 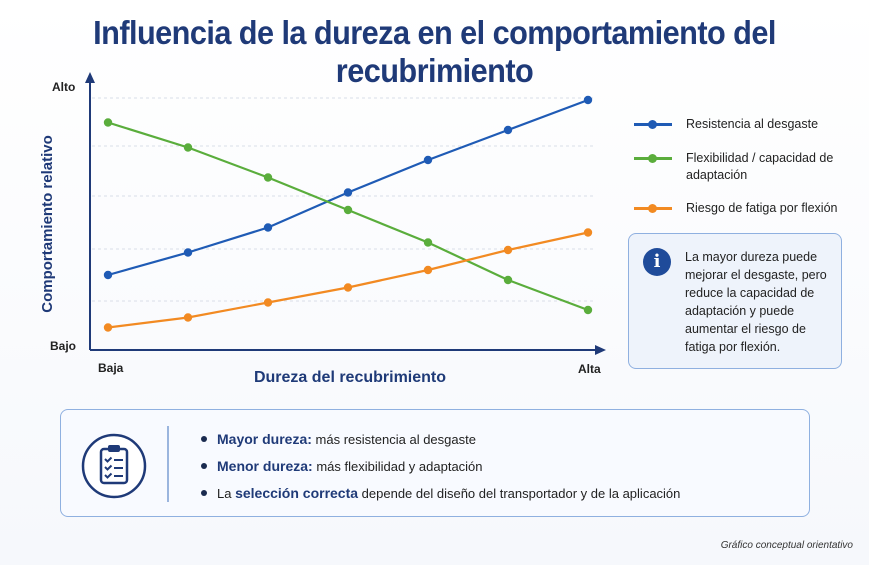 What do you see at coordinates (752, 124) in the screenshot?
I see `legend-label: Resistencia al desgaste` at bounding box center [752, 124].